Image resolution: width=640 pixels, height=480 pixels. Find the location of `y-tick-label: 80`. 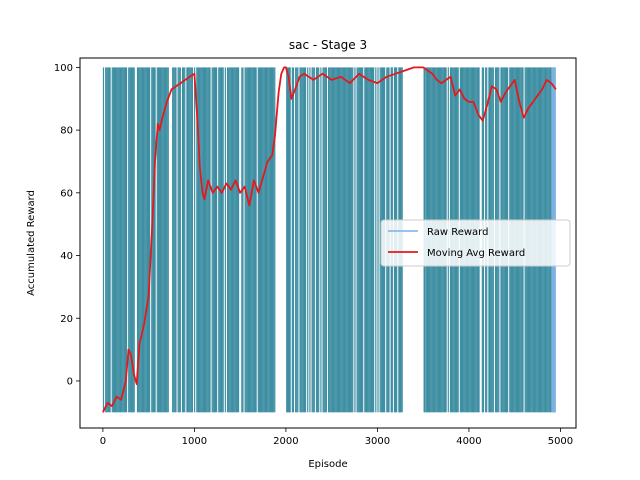

y-tick-label: 80 is located at coordinates (66, 131).